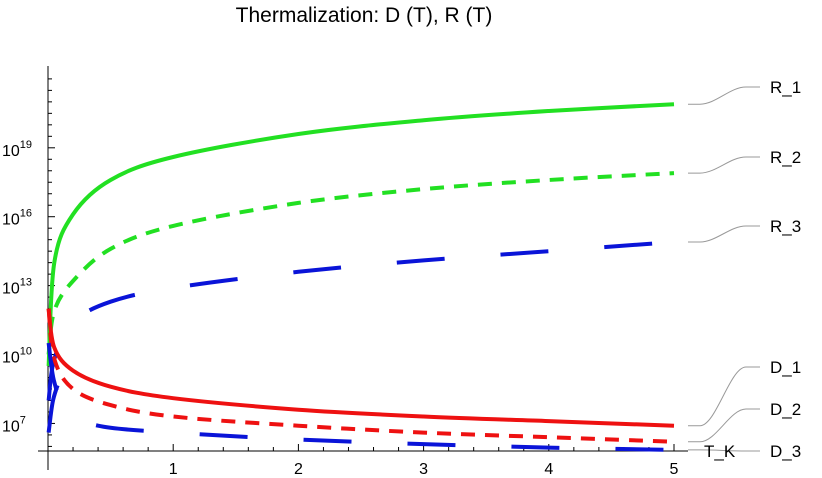 The image size is (822, 478). Describe the element at coordinates (548, 469) in the screenshot. I see `x-tick-label: 4` at that location.